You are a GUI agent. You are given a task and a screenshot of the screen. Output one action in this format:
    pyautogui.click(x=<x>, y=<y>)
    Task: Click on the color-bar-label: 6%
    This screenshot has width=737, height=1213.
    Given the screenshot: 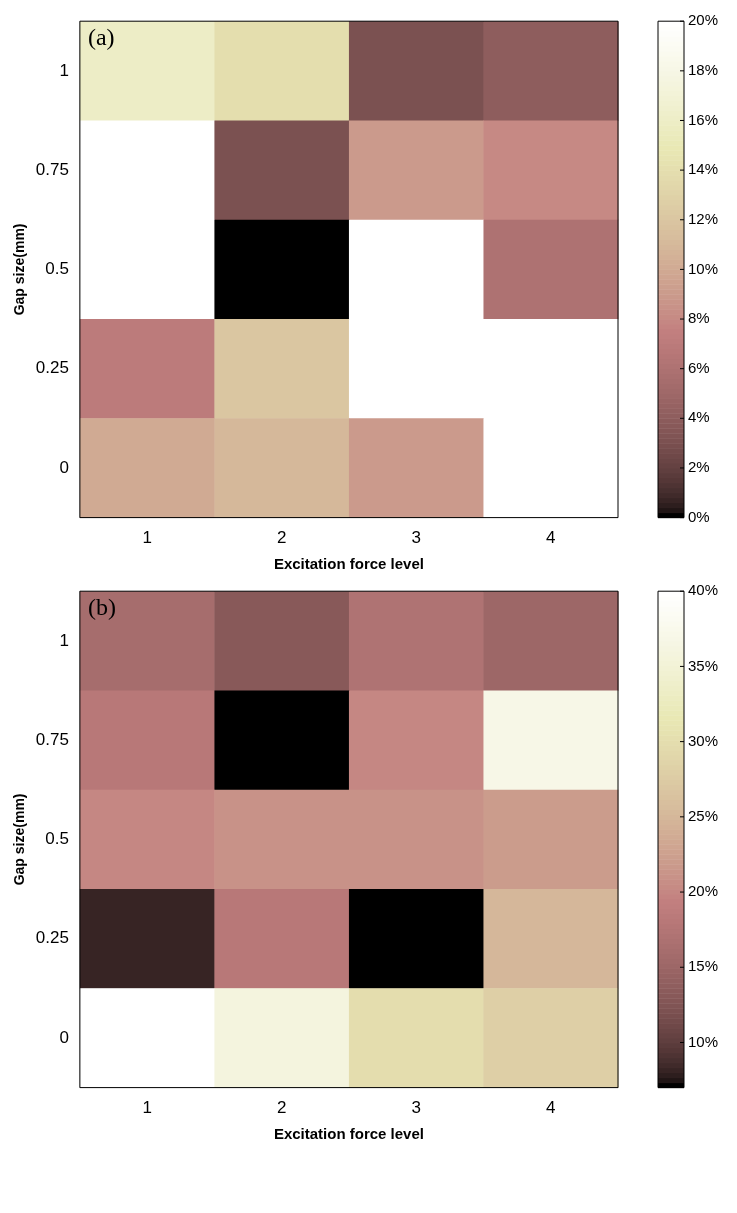 What is the action you would take?
    pyautogui.click(x=699, y=367)
    